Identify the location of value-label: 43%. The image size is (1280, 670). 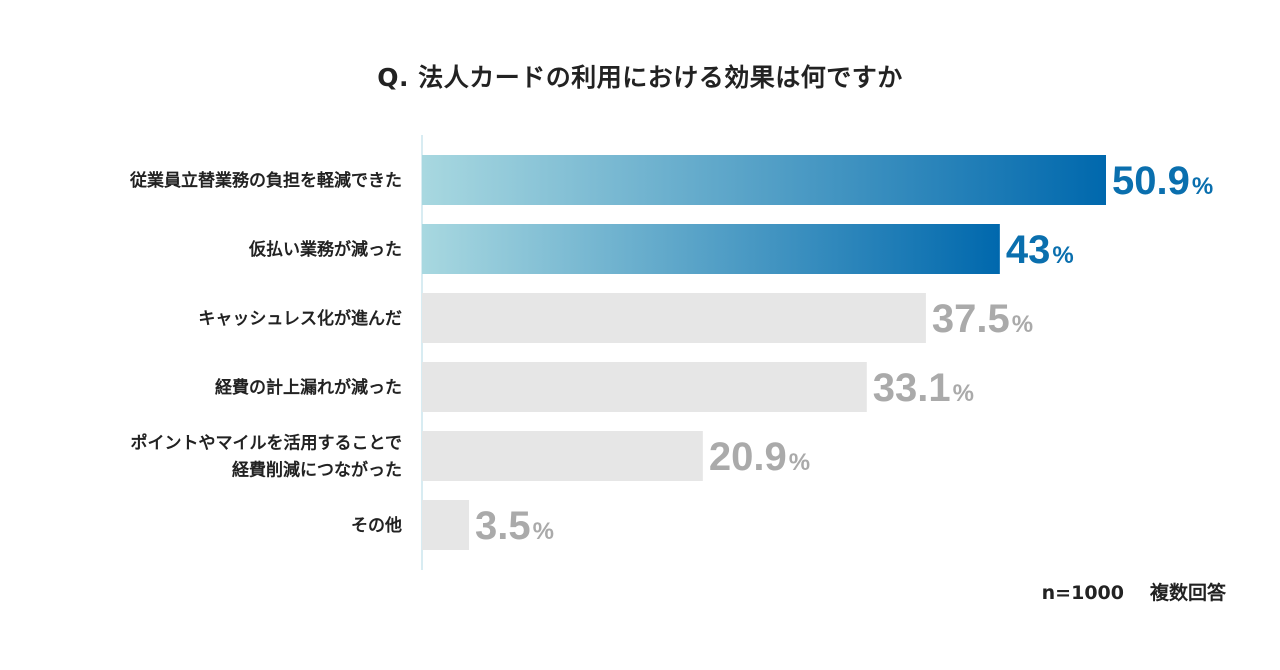
(1040, 250).